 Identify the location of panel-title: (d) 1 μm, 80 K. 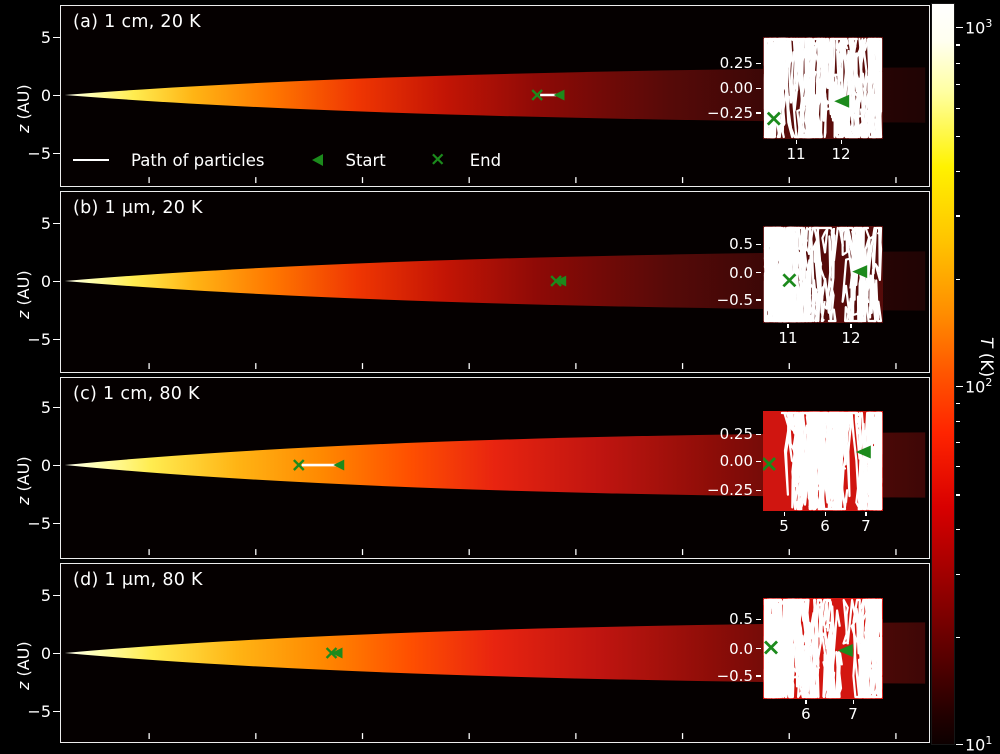
(138, 580).